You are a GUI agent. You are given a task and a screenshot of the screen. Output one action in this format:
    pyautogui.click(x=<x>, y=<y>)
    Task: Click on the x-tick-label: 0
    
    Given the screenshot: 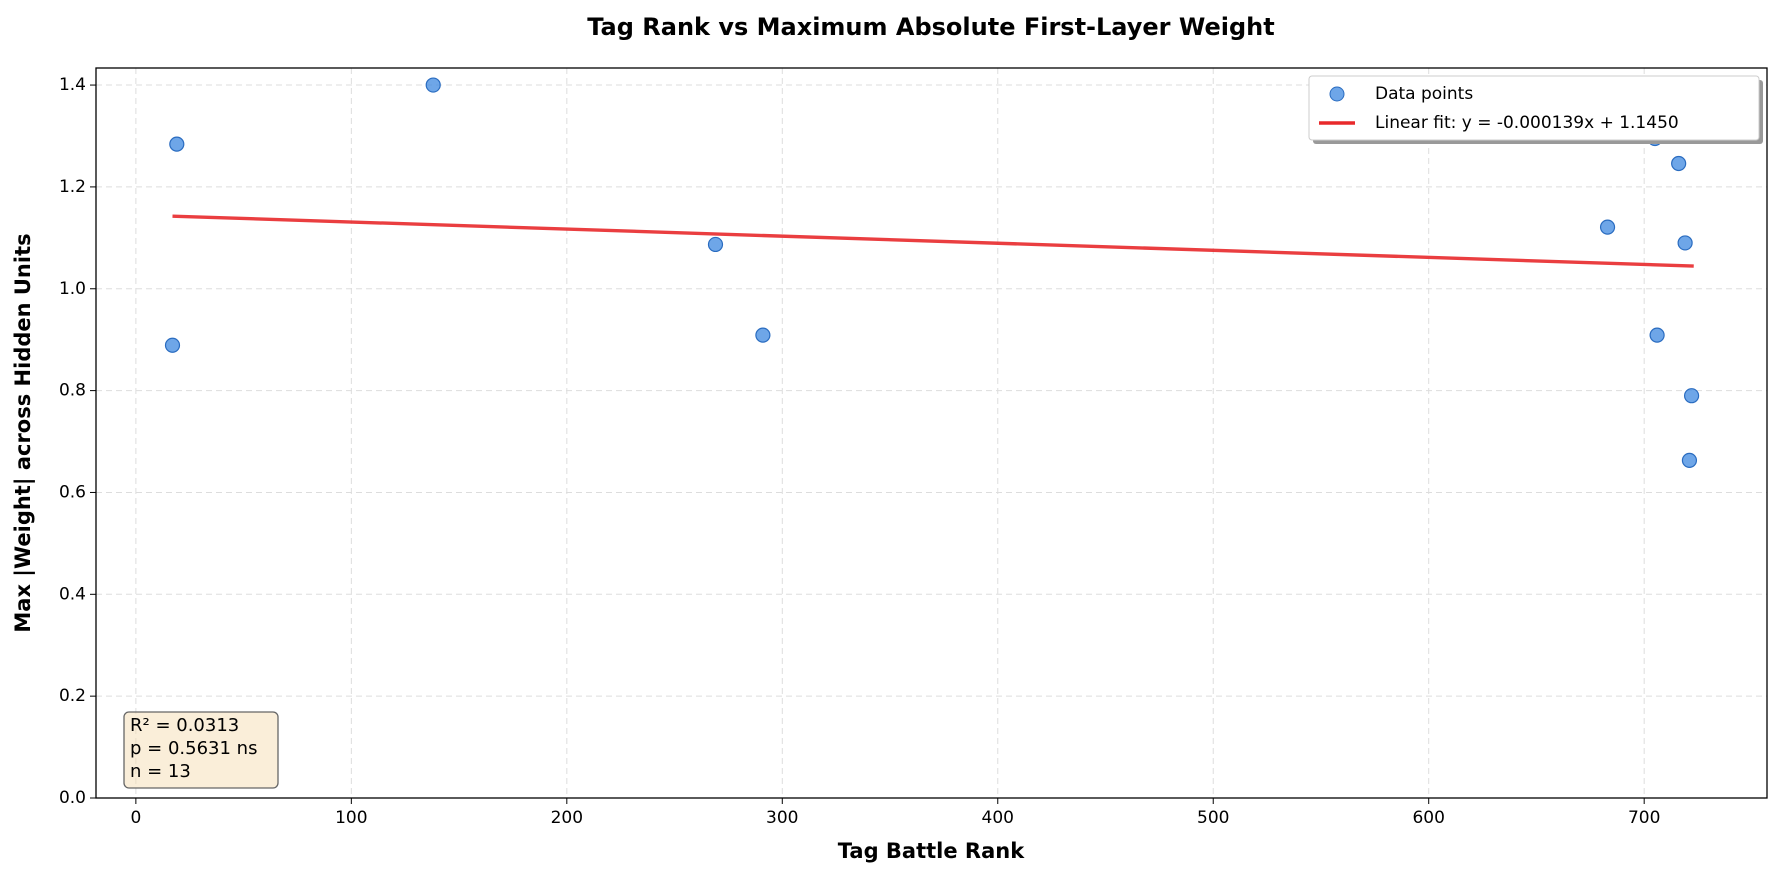 What is the action you would take?
    pyautogui.click(x=135, y=818)
    